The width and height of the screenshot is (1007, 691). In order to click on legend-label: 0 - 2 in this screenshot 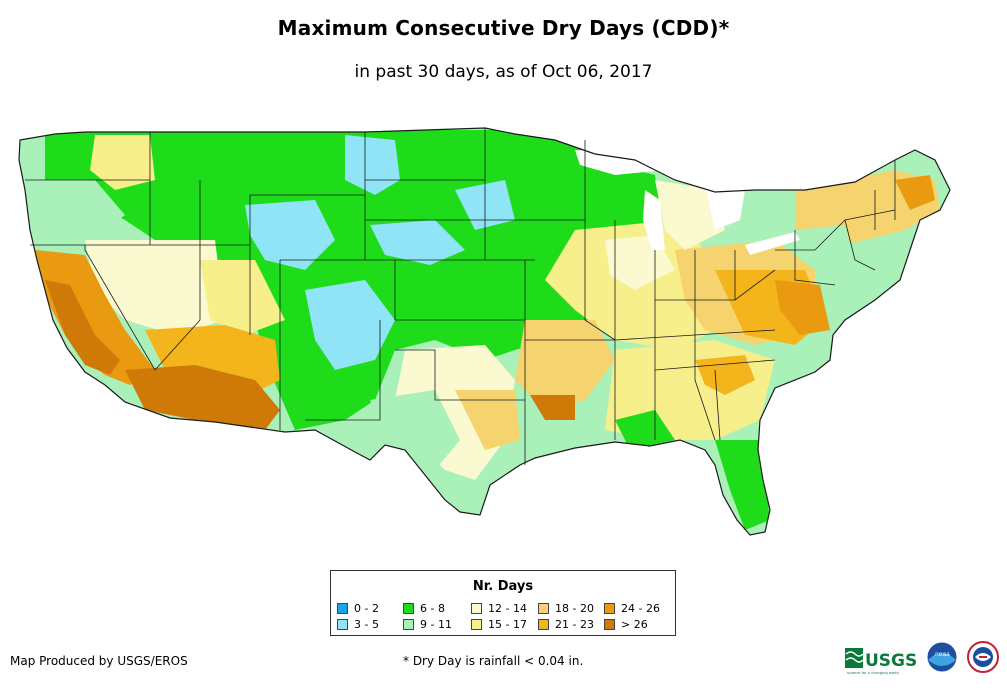, I will do `click(366, 608)`.